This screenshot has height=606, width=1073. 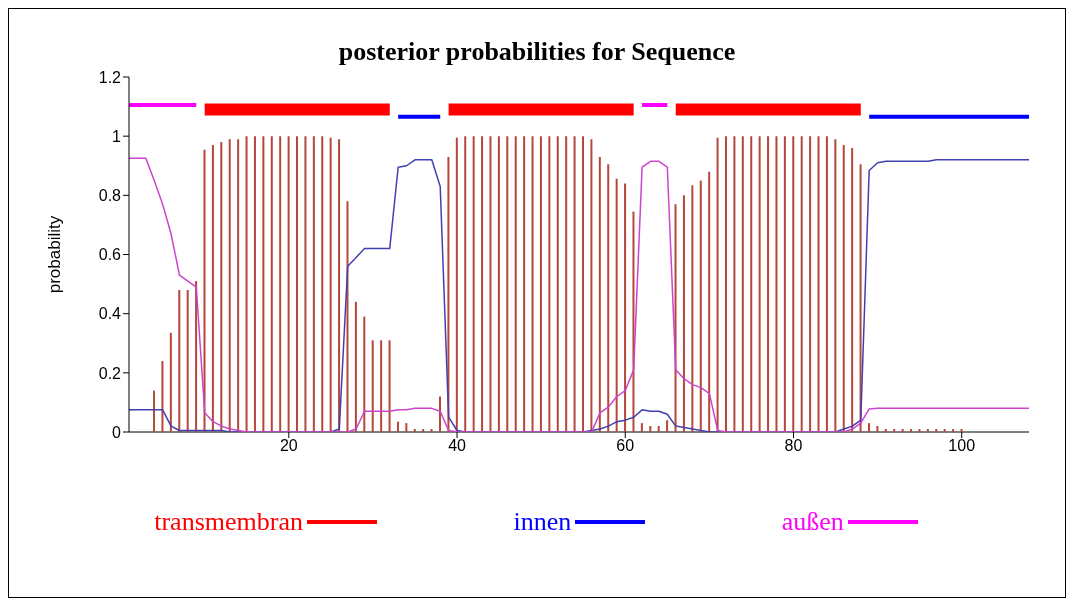 What do you see at coordinates (457, 446) in the screenshot?
I see `x-tick-label: 40` at bounding box center [457, 446].